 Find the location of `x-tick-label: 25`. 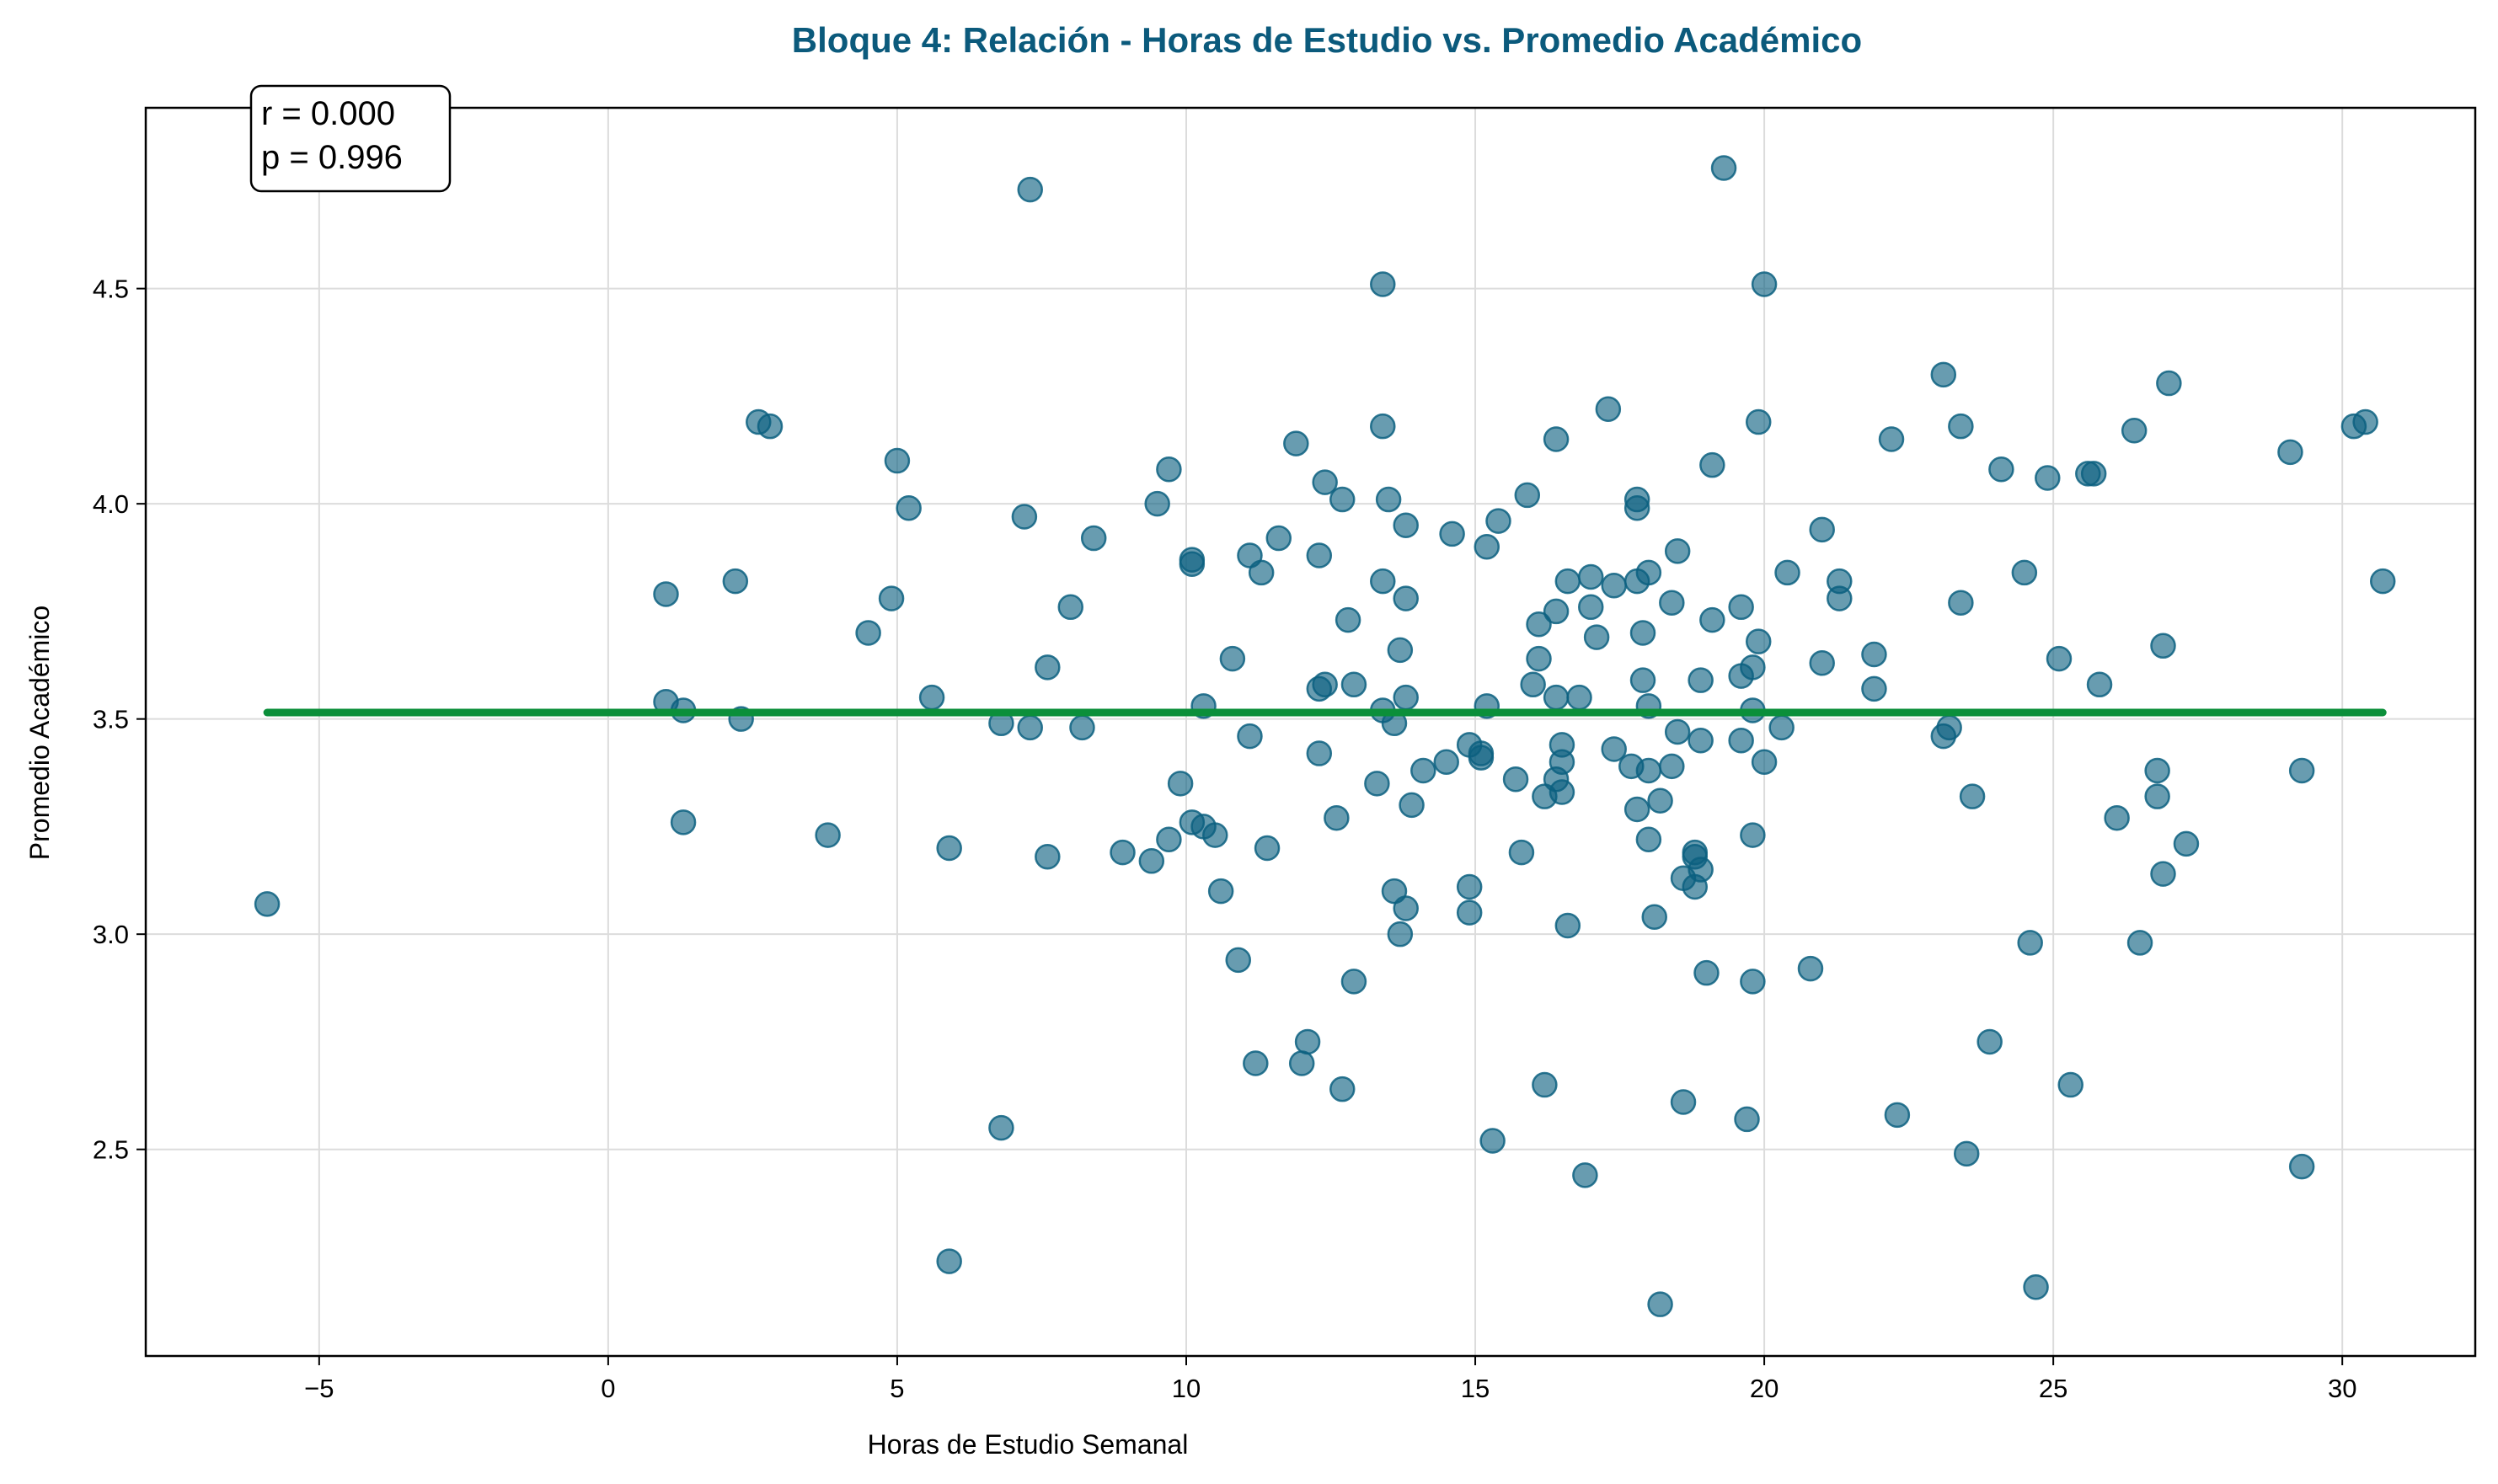

x-tick-label: 25 is located at coordinates (2053, 1389).